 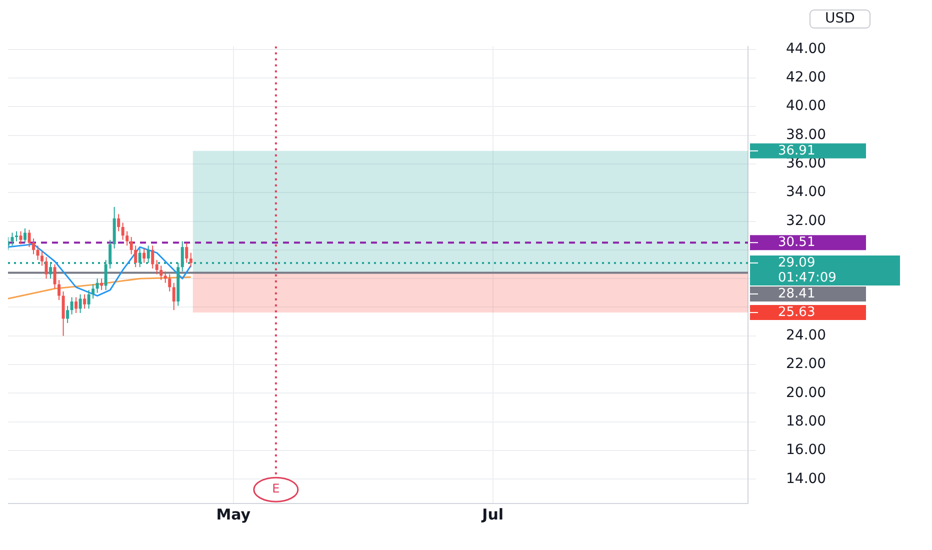 What do you see at coordinates (806, 78) in the screenshot?
I see `y-tick-label: 42.00` at bounding box center [806, 78].